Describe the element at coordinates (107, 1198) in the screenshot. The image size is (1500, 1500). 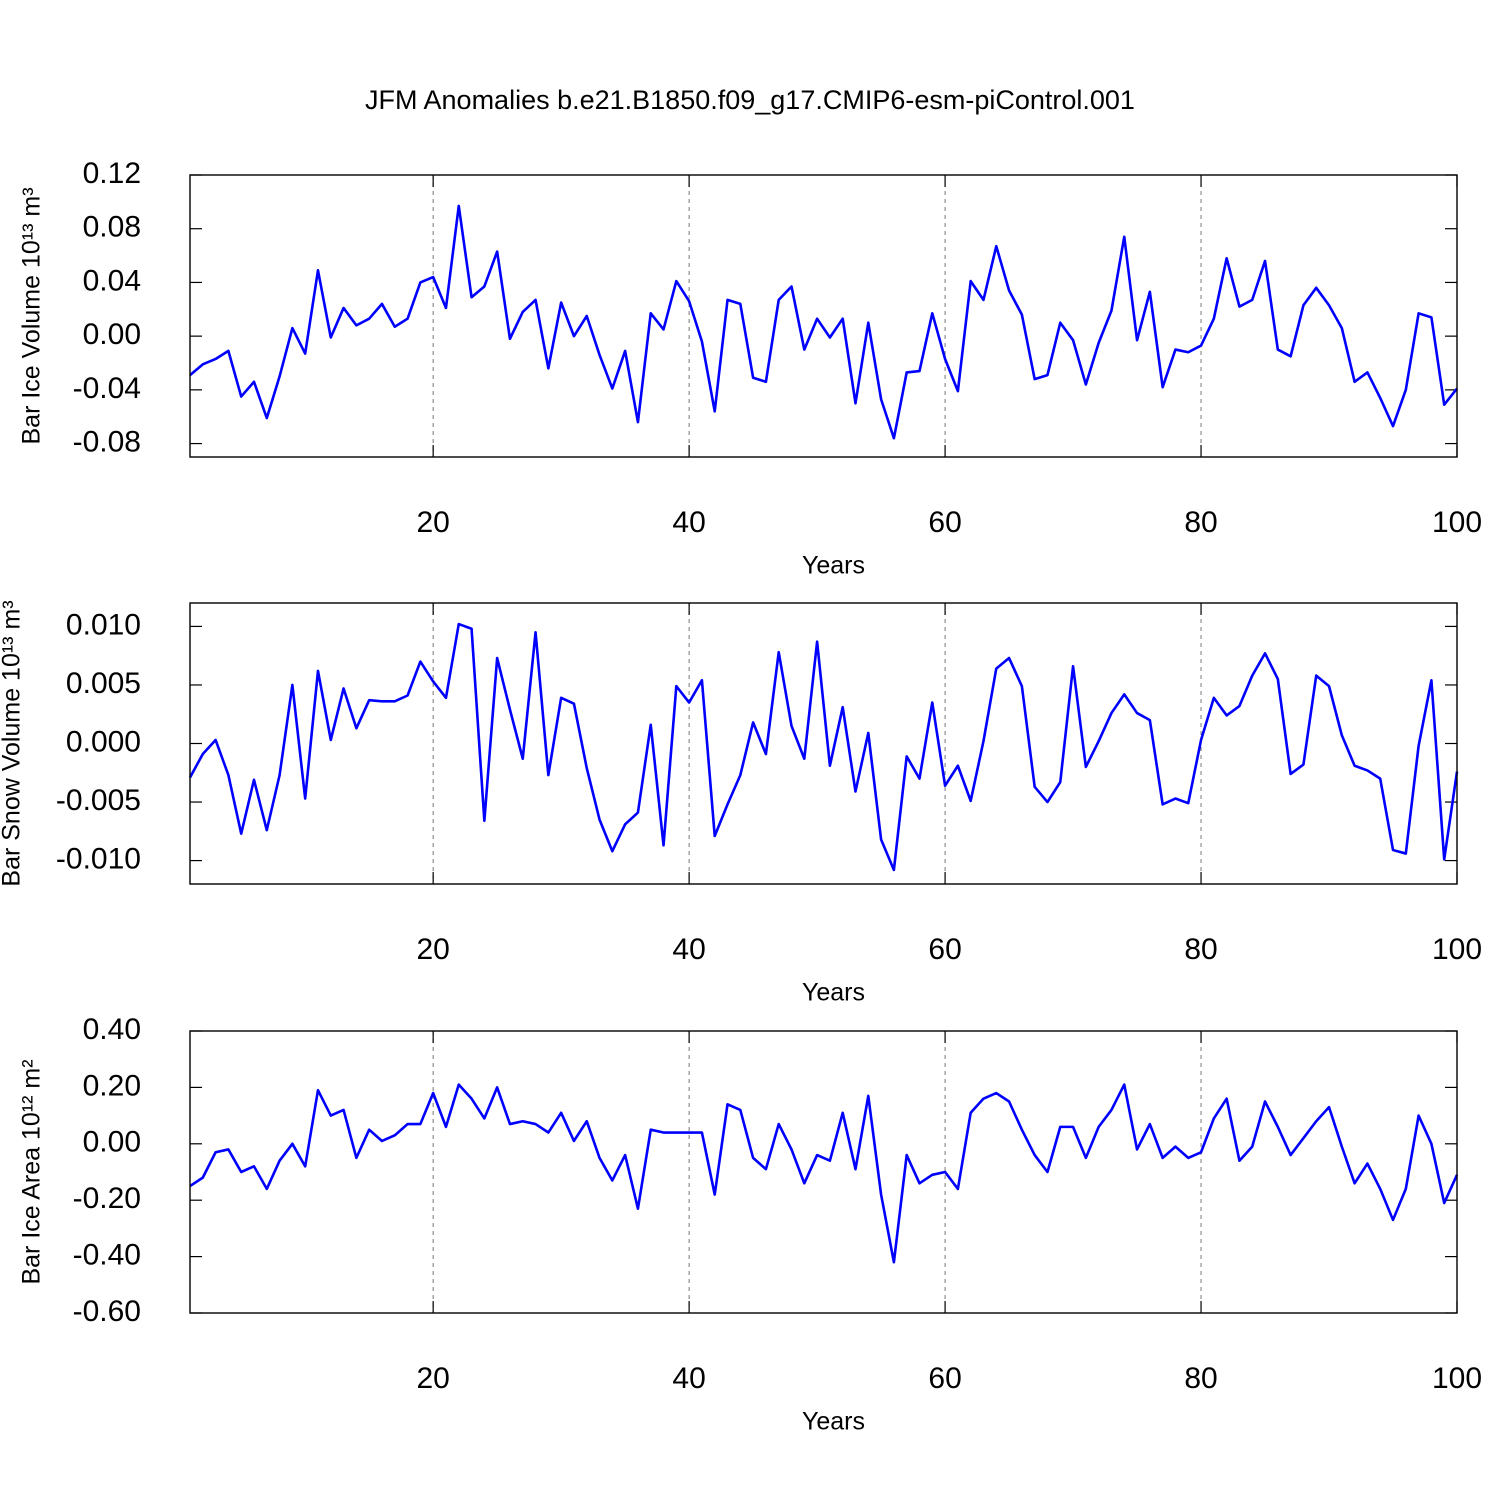
I see `y-tick-label: -0.20` at that location.